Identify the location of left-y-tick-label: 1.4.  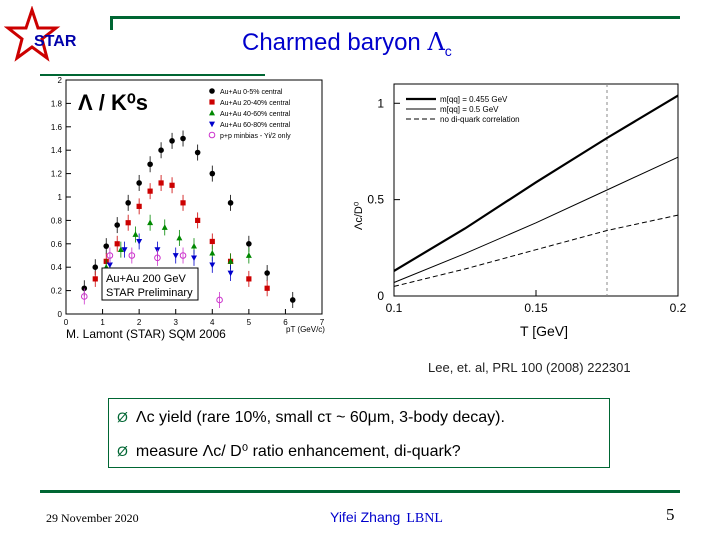
(57, 150).